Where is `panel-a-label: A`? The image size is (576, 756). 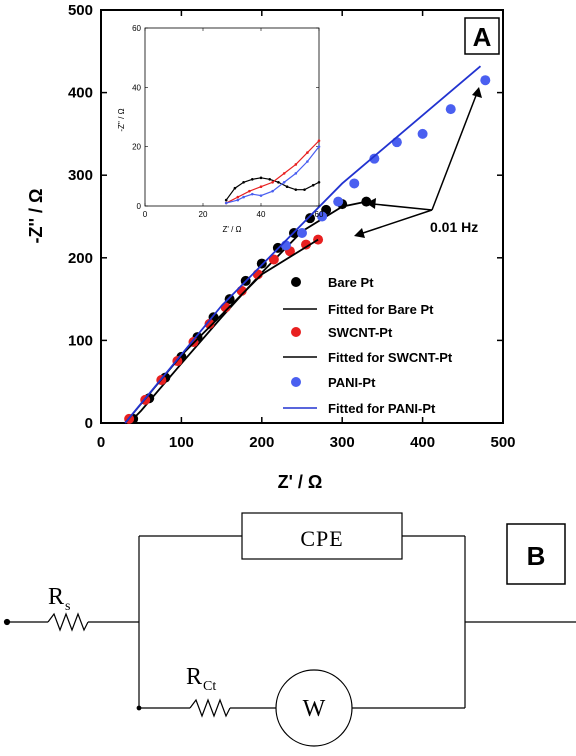 panel-a-label: A is located at coordinates (482, 37).